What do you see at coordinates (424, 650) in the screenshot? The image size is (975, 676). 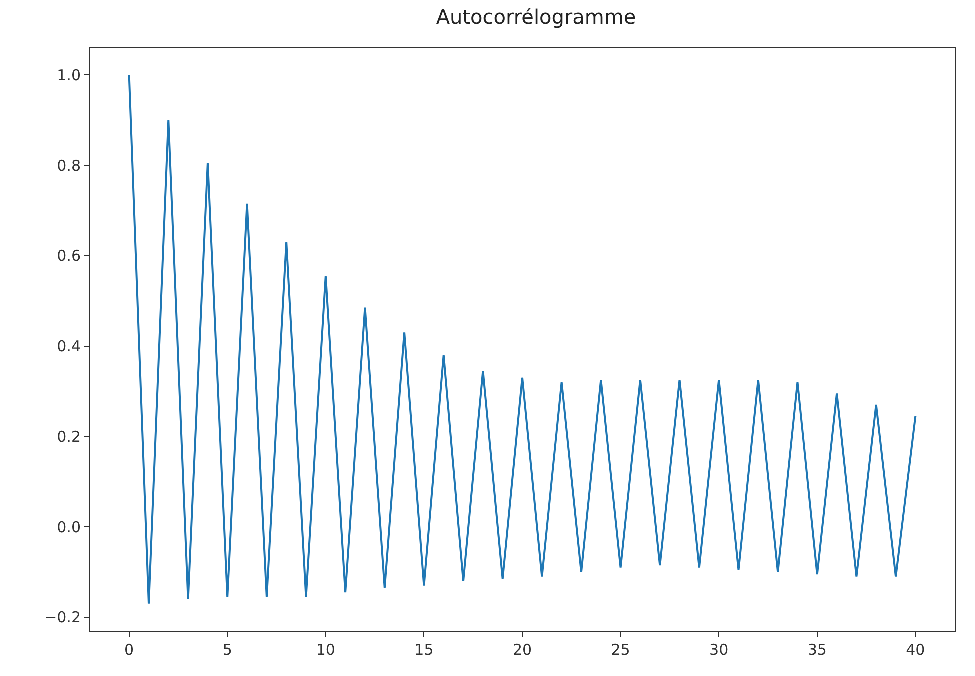 I see `x-tick-label: 15` at bounding box center [424, 650].